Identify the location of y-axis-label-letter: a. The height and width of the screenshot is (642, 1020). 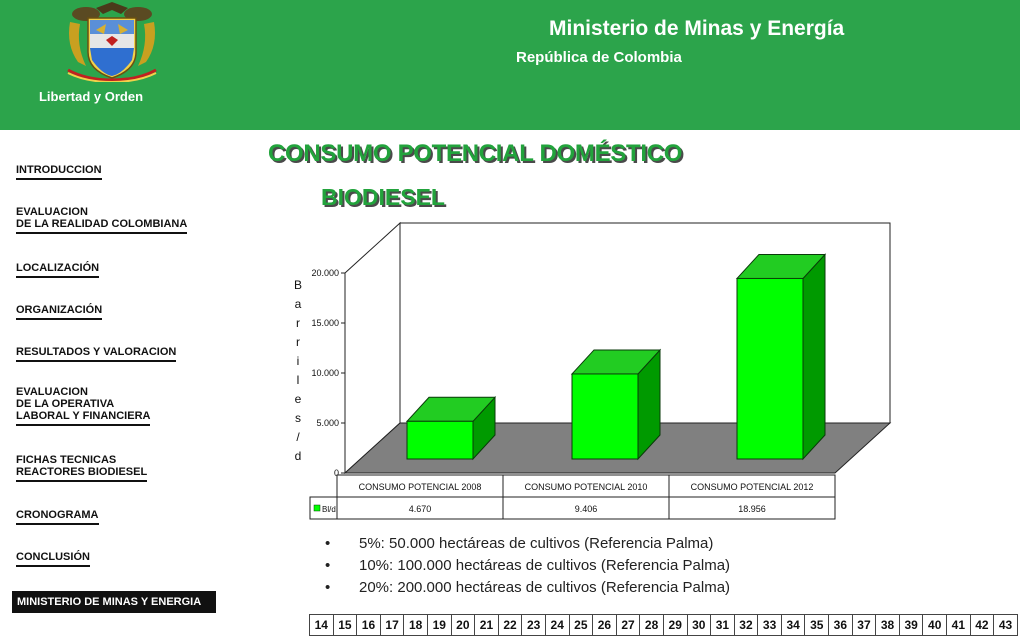
(298, 304).